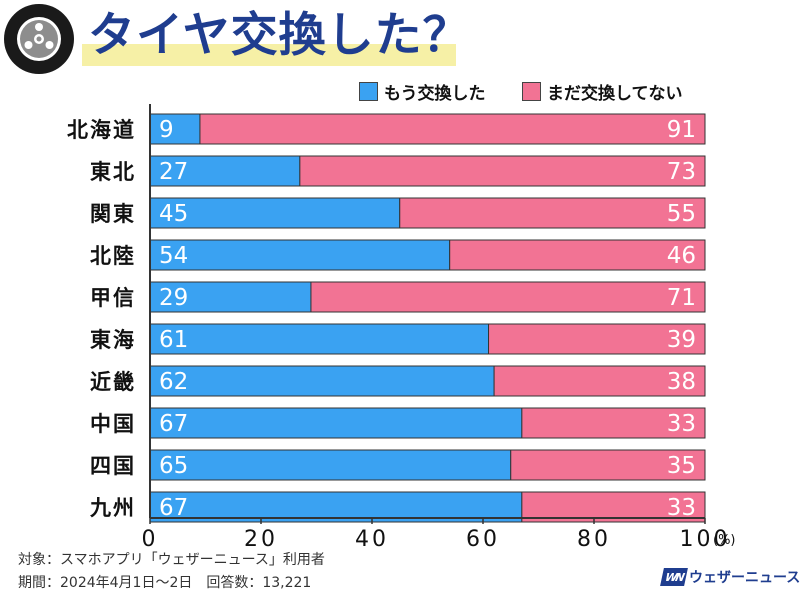 This screenshot has width=800, height=600. Describe the element at coordinates (39, 39) in the screenshot. I see `tire-icon` at that location.